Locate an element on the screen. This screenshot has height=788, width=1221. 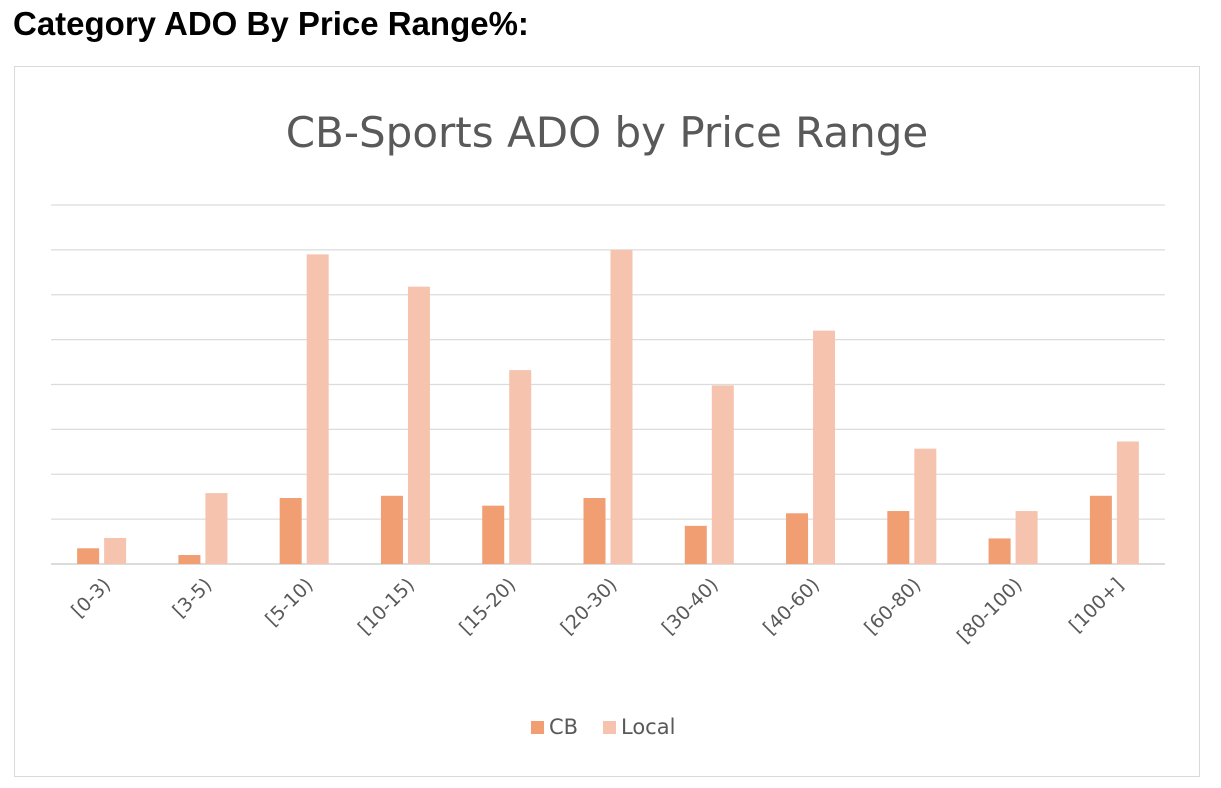
x-tick-label: [5-10) is located at coordinates (289, 602).